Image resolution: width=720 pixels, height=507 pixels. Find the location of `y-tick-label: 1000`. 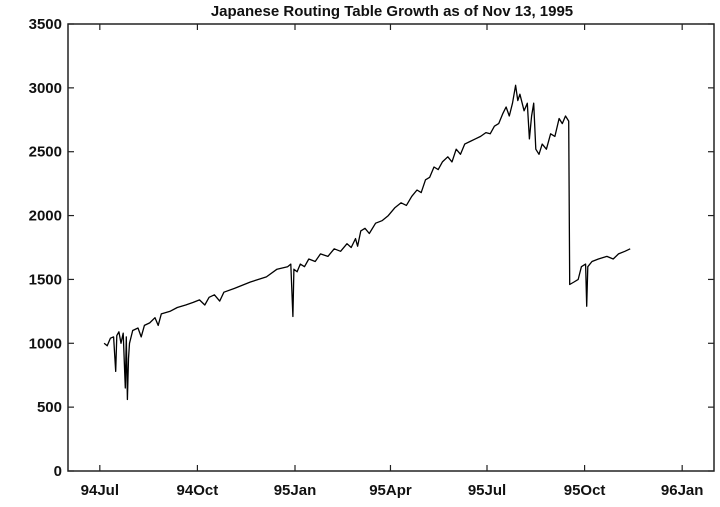

y-tick-label: 1000 is located at coordinates (45, 343).